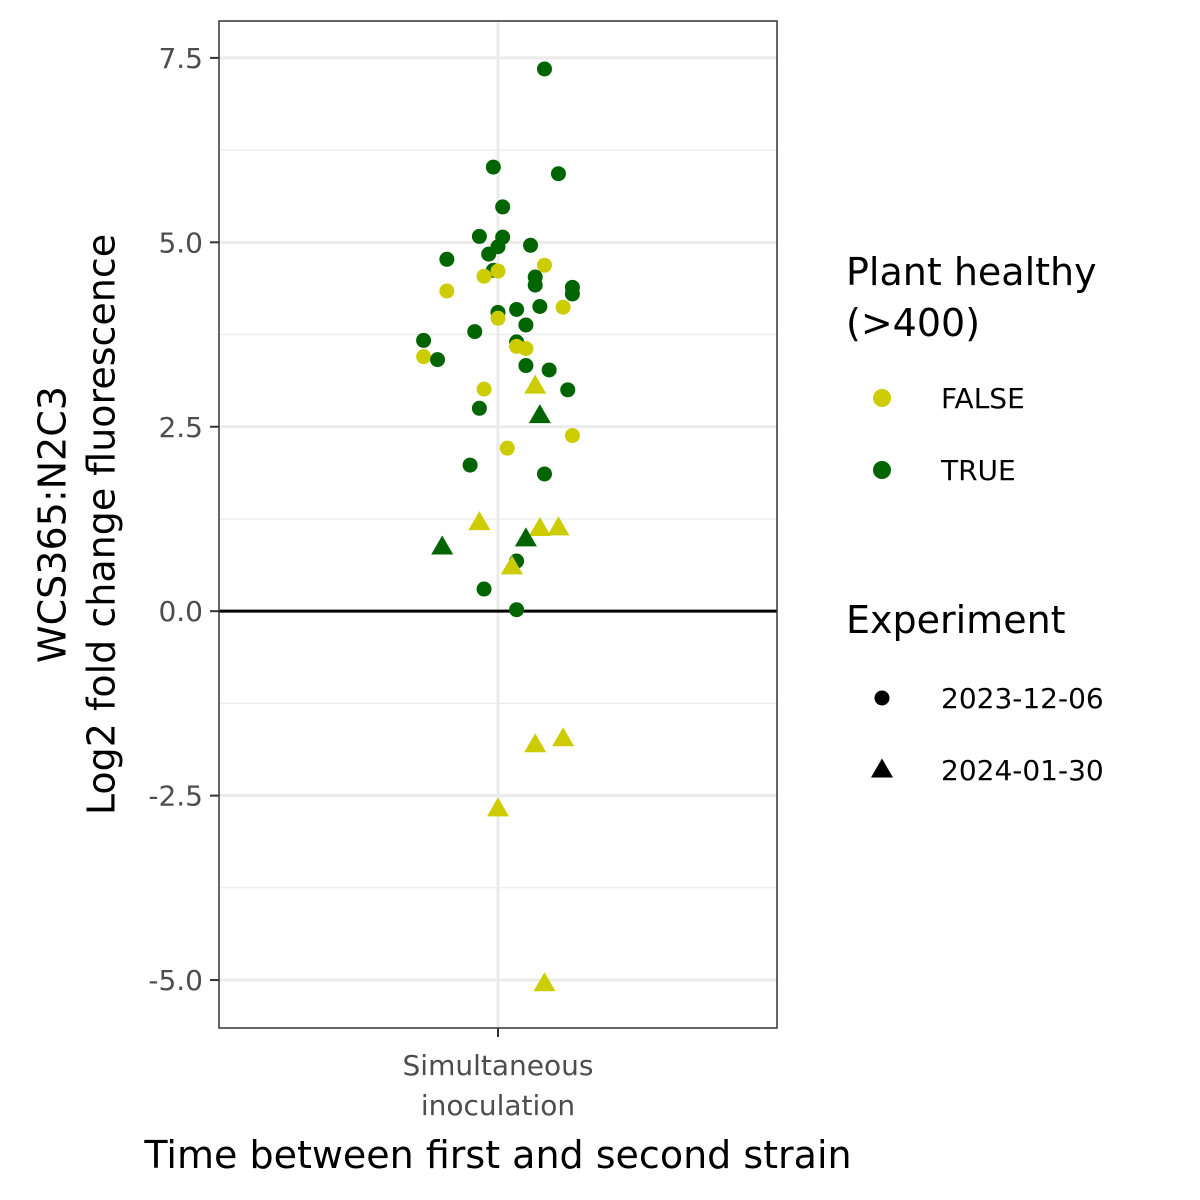 This screenshot has width=1200, height=1200. I want to click on y-axis-title: WCS365:N2C3 Log2 fold change fluorescence, so click(77, 524).